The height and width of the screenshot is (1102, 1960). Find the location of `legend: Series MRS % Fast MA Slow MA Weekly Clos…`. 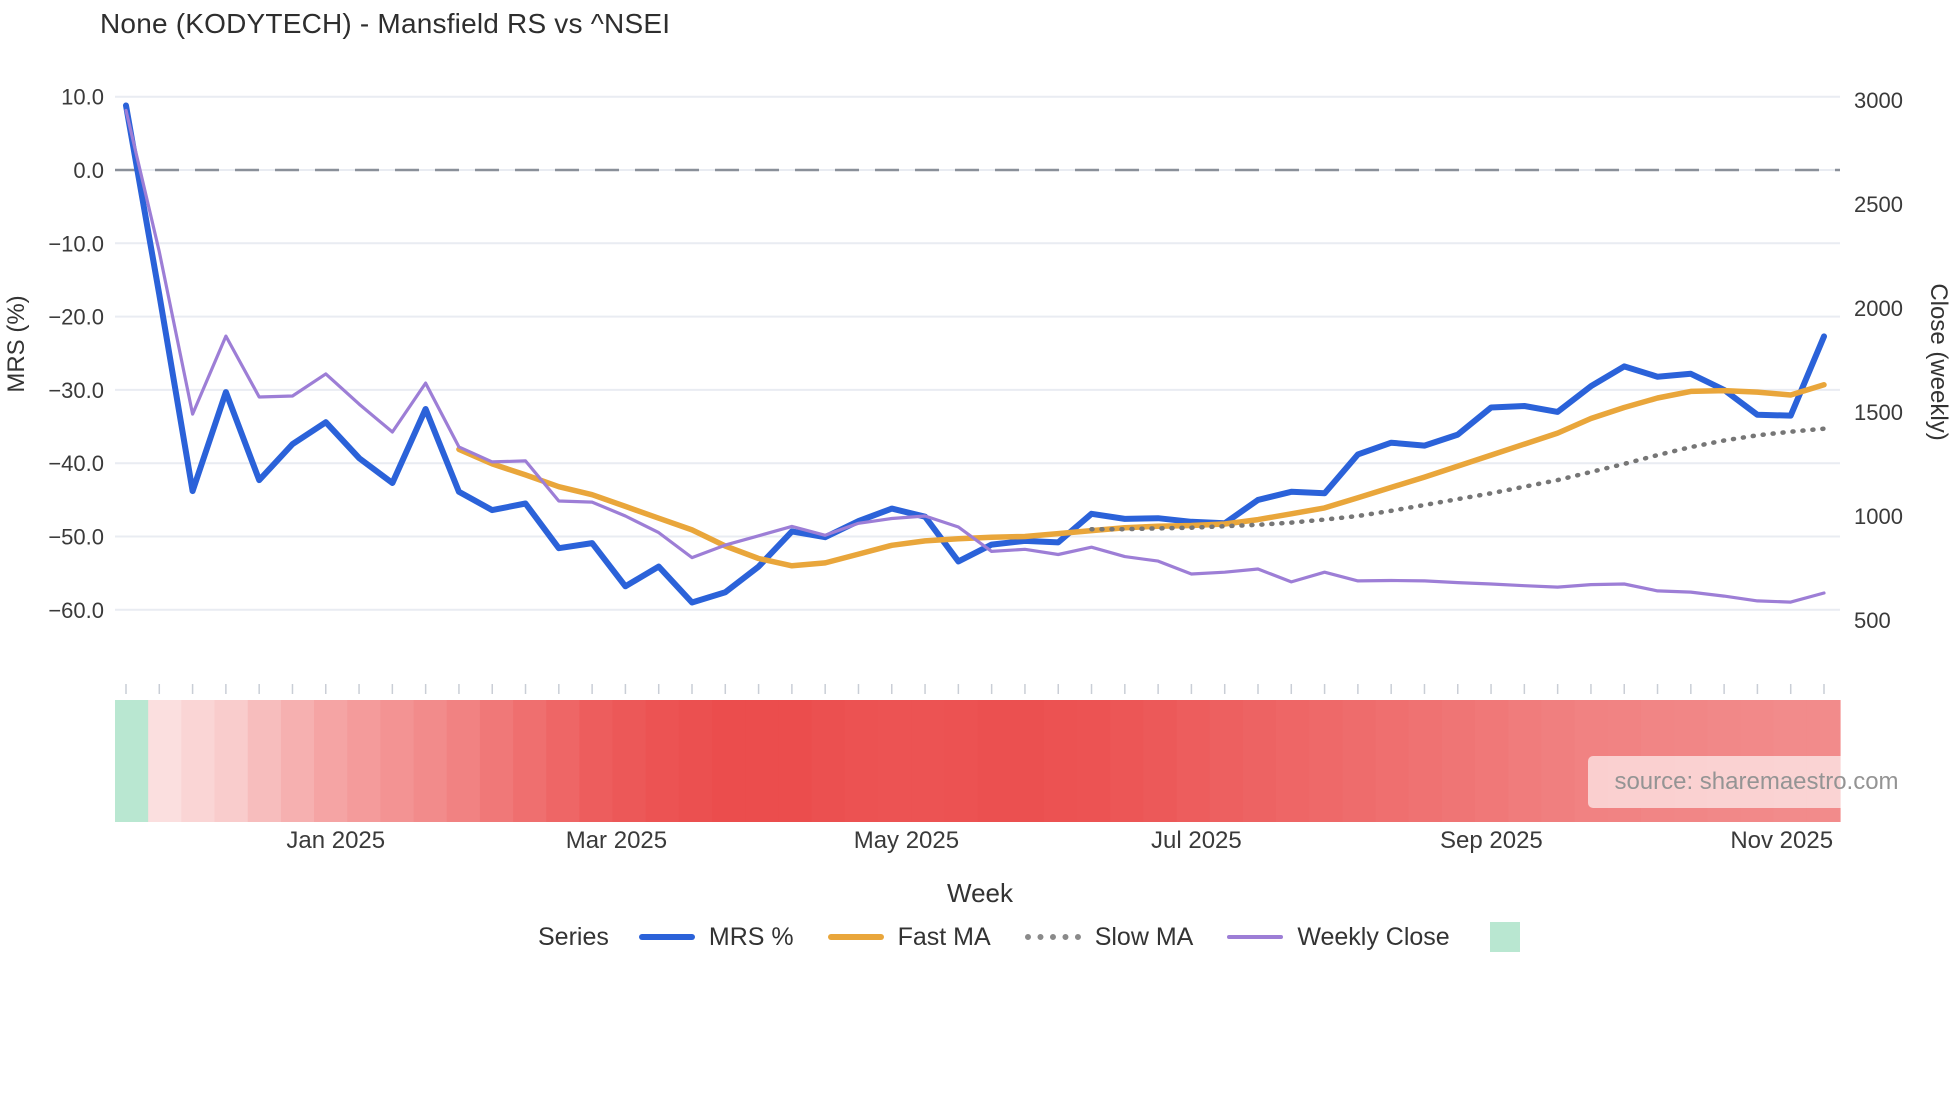

legend: Series MRS % Fast MA Slow MA Weekly Clos… is located at coordinates (1029, 937).